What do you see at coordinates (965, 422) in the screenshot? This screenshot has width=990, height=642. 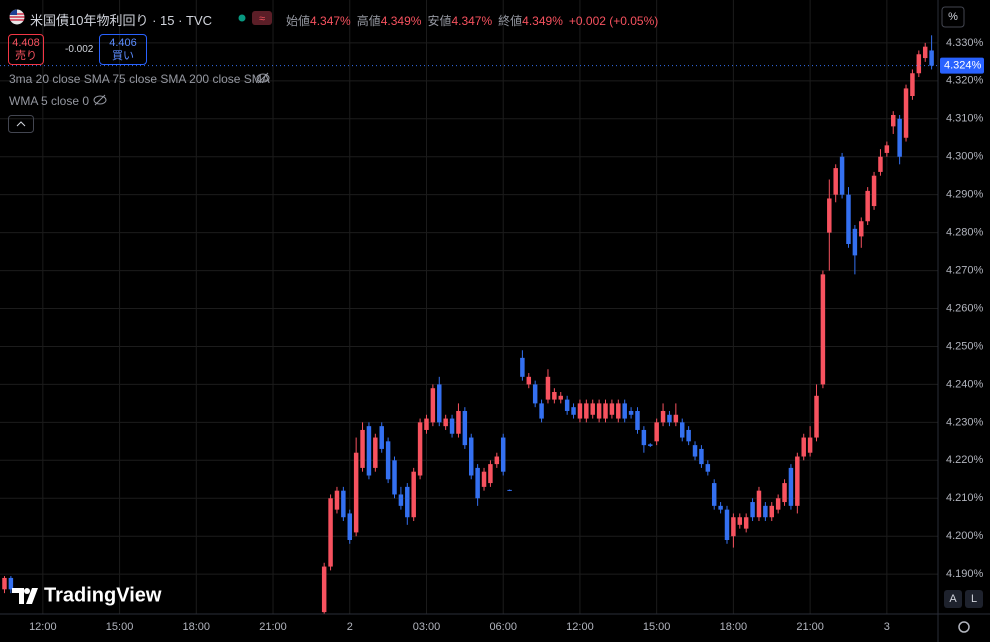 I see `y-tick-label: 4.230%` at bounding box center [965, 422].